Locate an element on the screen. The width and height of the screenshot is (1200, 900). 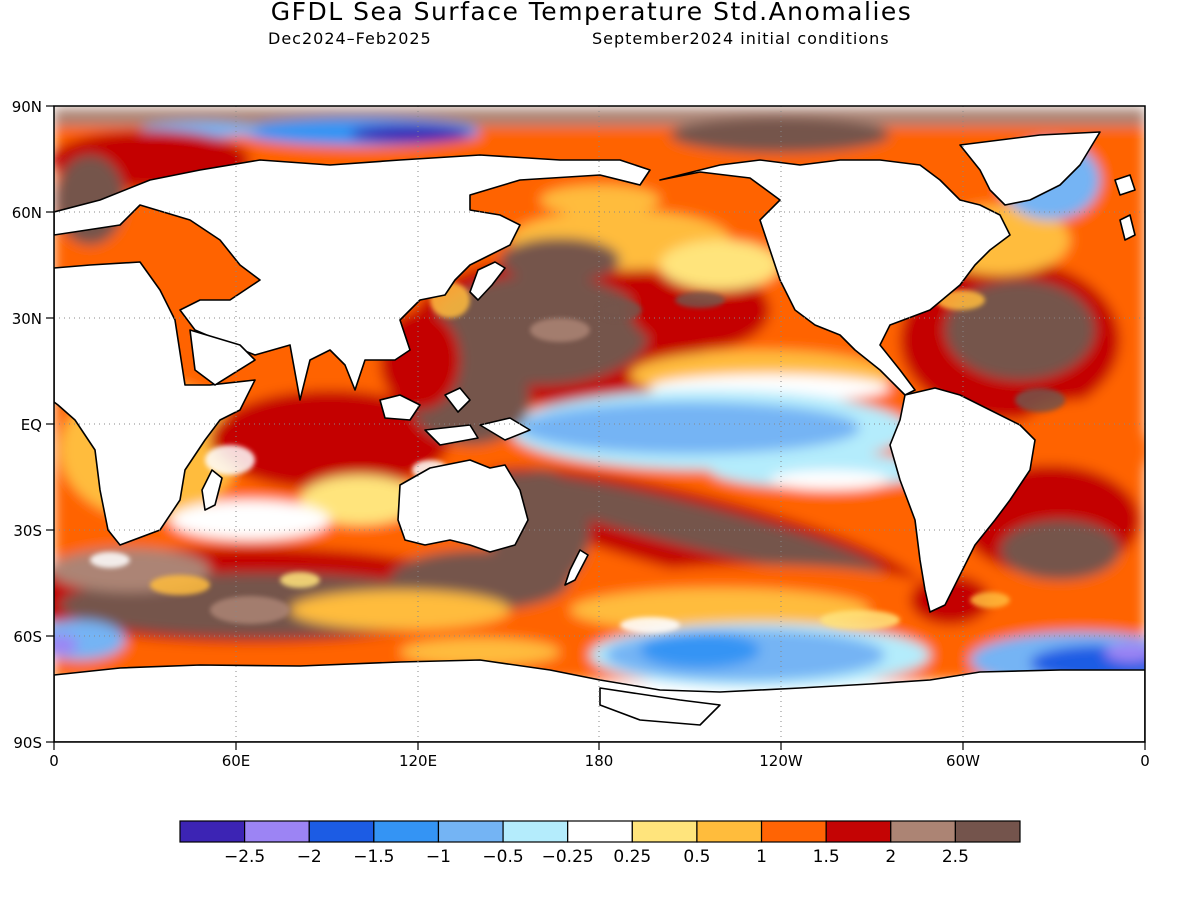
lat-label: 90S is located at coordinates (27, 743).